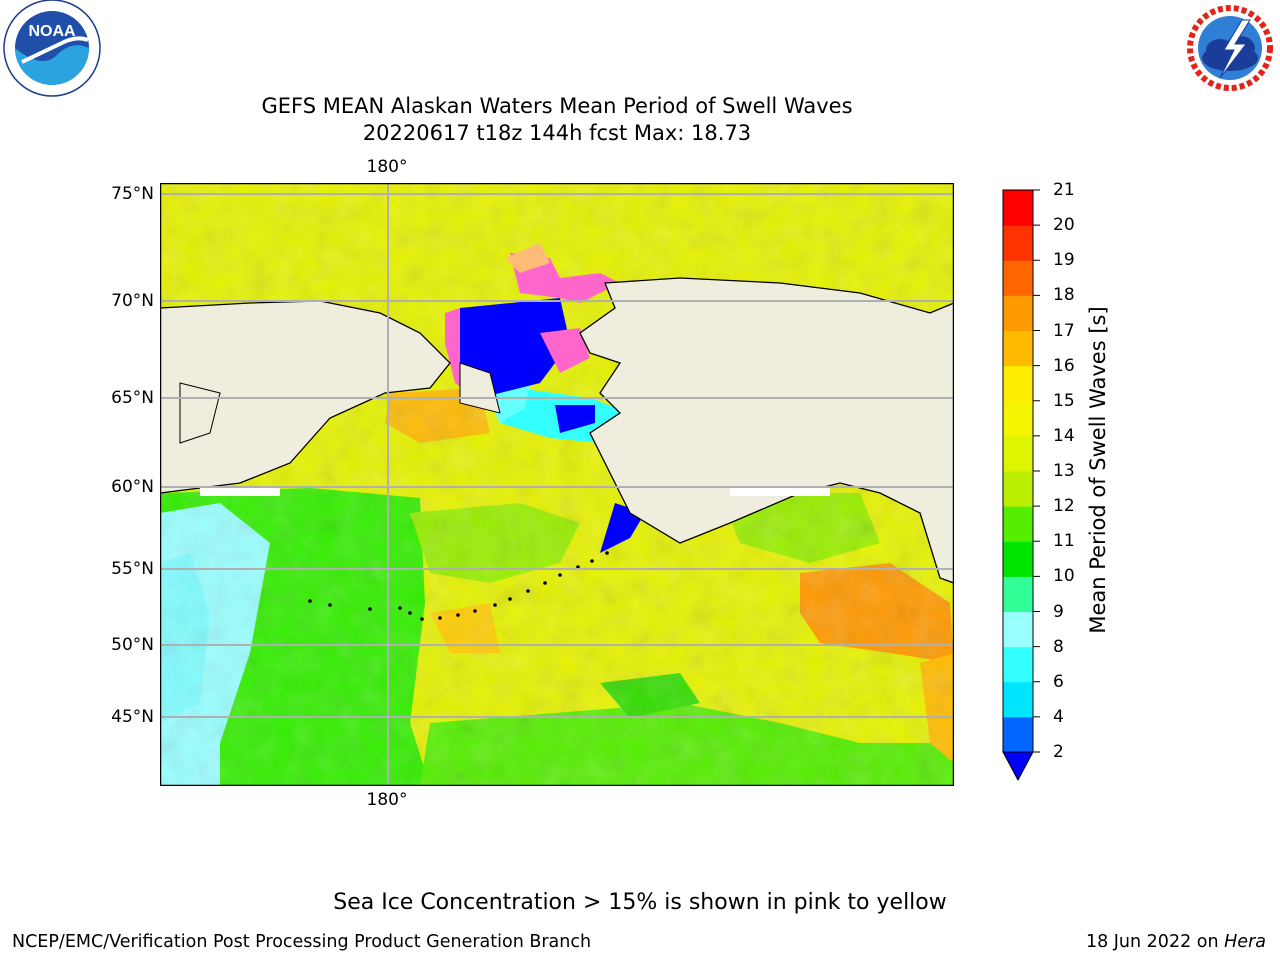 Image resolution: width=1280 pixels, height=960 pixels. I want to click on colorbar, so click(1020, 488).